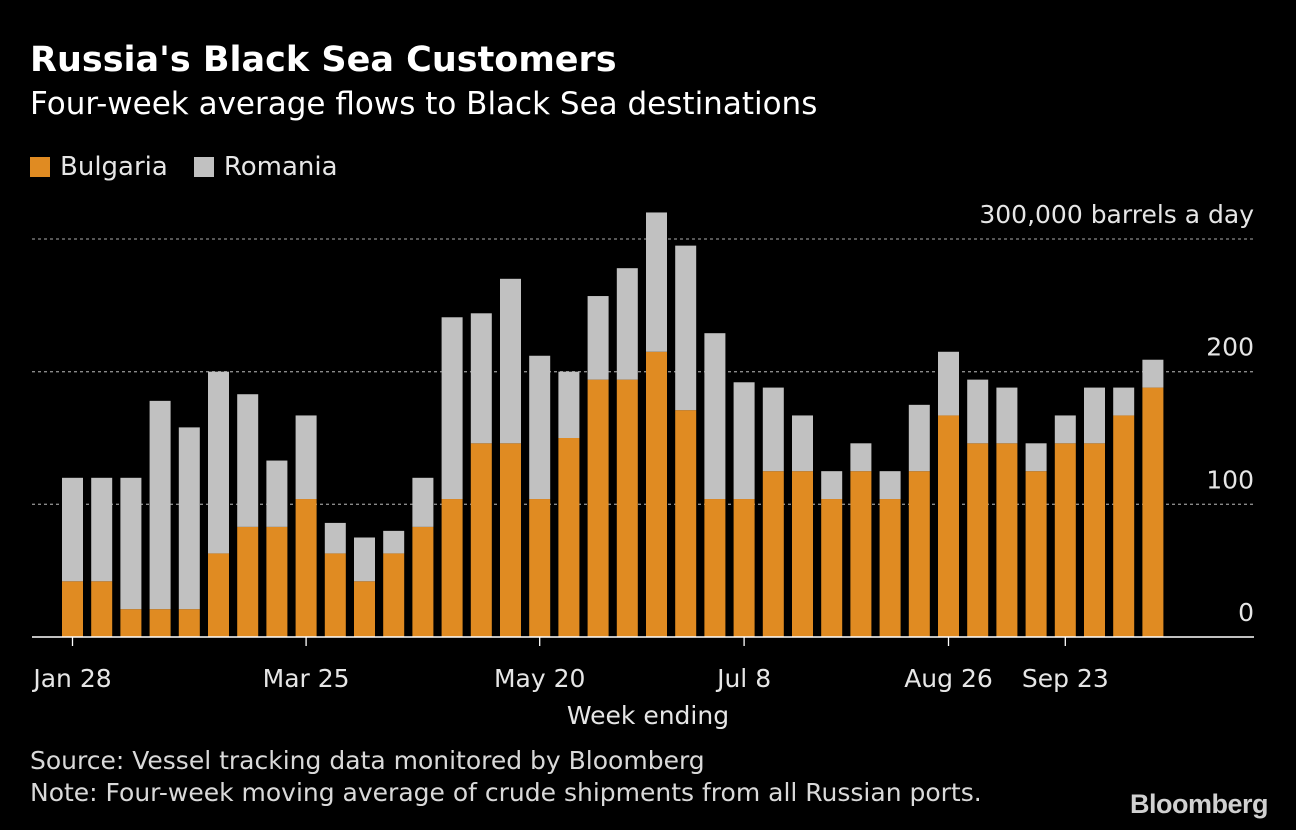 This screenshot has height=830, width=1296. Describe the element at coordinates (1199, 804) in the screenshot. I see `bloomberg-logo: Bloomberg` at that location.